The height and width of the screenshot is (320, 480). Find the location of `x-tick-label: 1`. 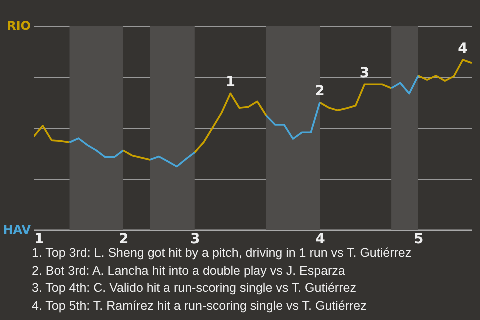

x-tick-label: 1 is located at coordinates (39, 240).